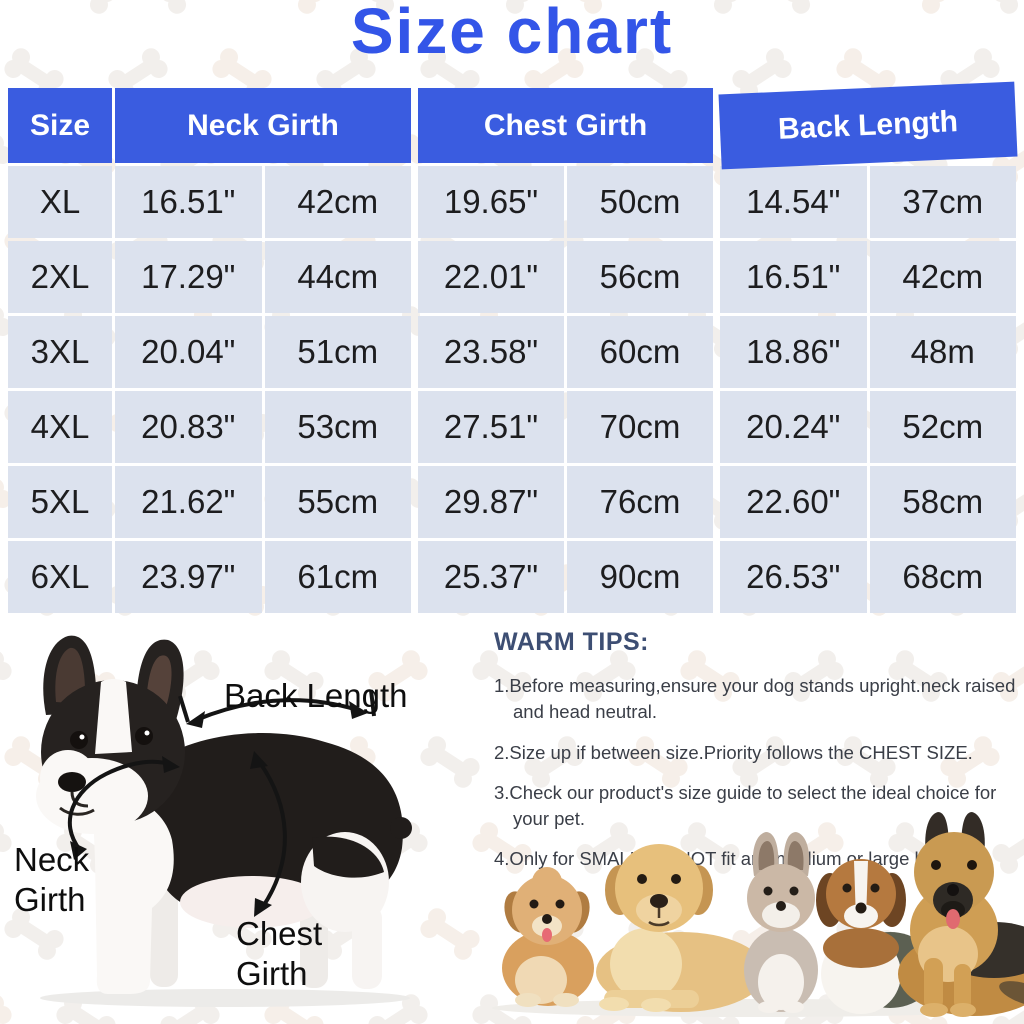 This screenshot has height=1024, width=1024. I want to click on chest-inches: 25.37", so click(491, 577).